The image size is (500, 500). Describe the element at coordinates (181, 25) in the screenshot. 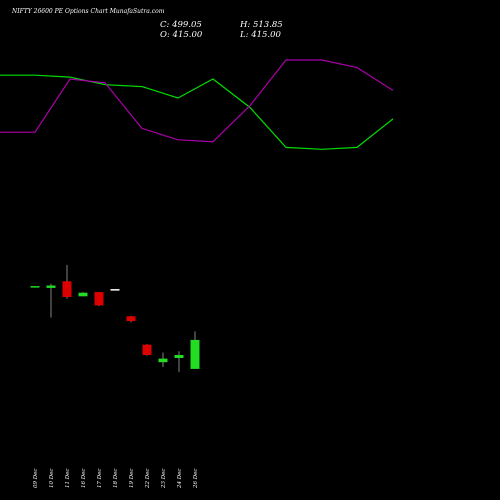

I see `close-readout: C: 499.05` at that location.